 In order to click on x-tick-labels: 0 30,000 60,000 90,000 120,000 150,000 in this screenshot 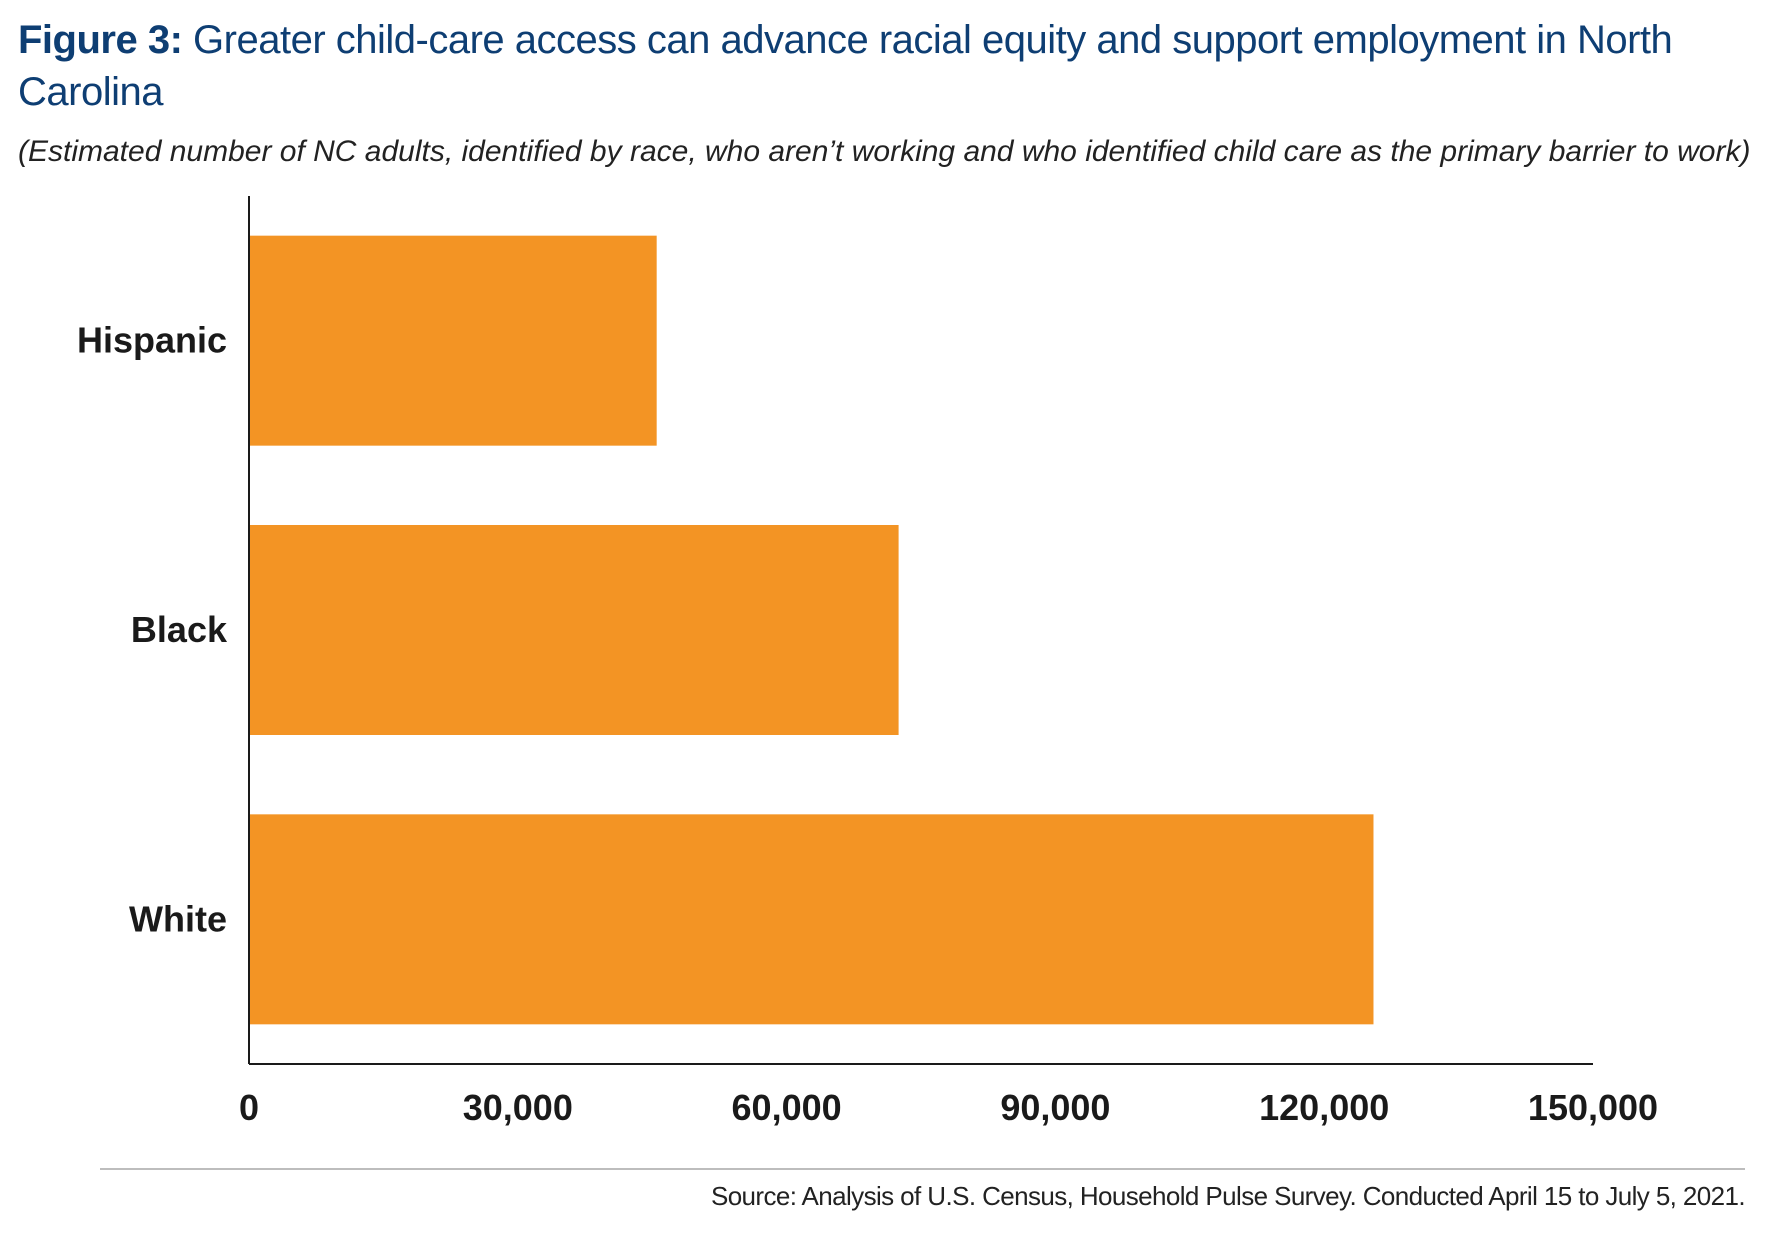, I will do `click(948, 1107)`.